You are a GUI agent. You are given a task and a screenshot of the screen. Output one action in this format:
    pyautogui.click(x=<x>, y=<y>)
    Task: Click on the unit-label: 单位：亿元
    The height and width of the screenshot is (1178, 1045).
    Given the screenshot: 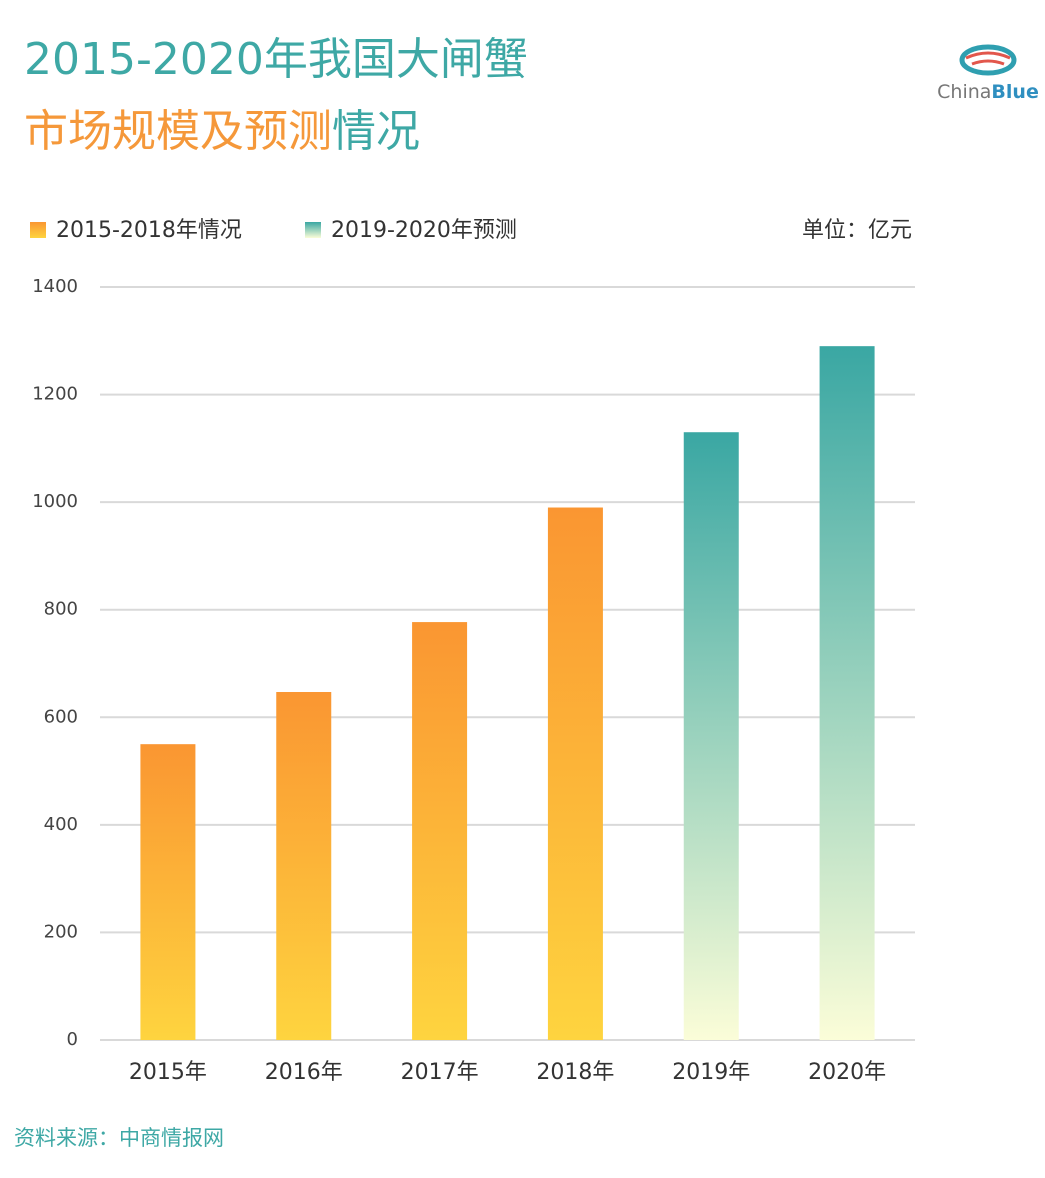 What is the action you would take?
    pyautogui.click(x=857, y=230)
    